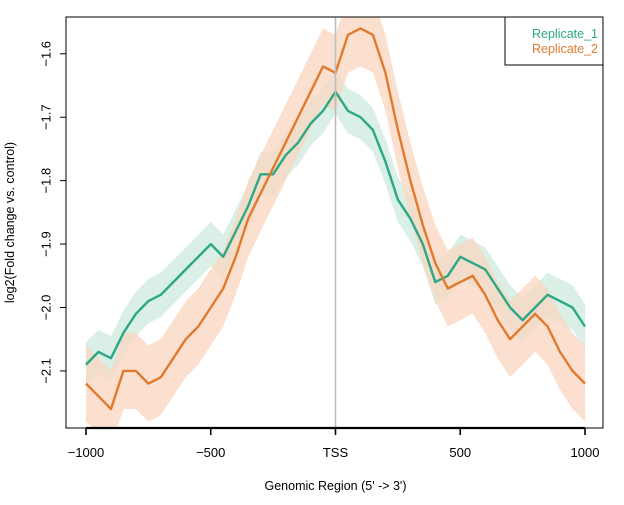  What do you see at coordinates (210, 452) in the screenshot?
I see `x-tick-label: −500` at bounding box center [210, 452].